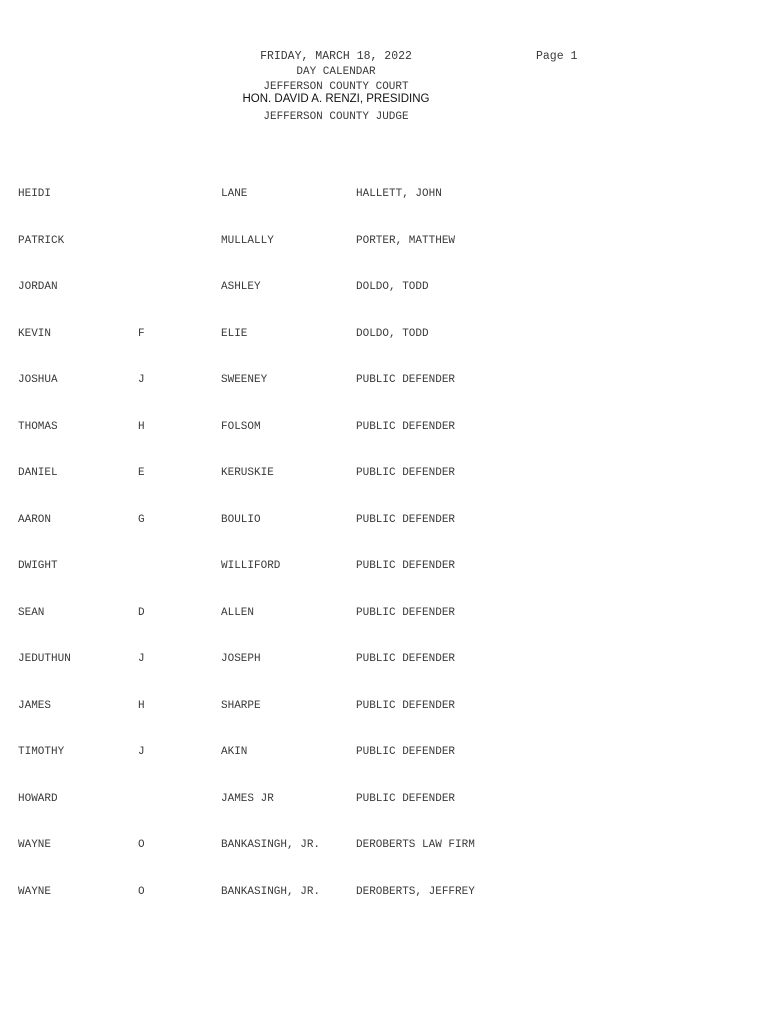 The width and height of the screenshot is (768, 1024). What do you see at coordinates (31, 612) in the screenshot?
I see `defendant-first-name: SEAN` at bounding box center [31, 612].